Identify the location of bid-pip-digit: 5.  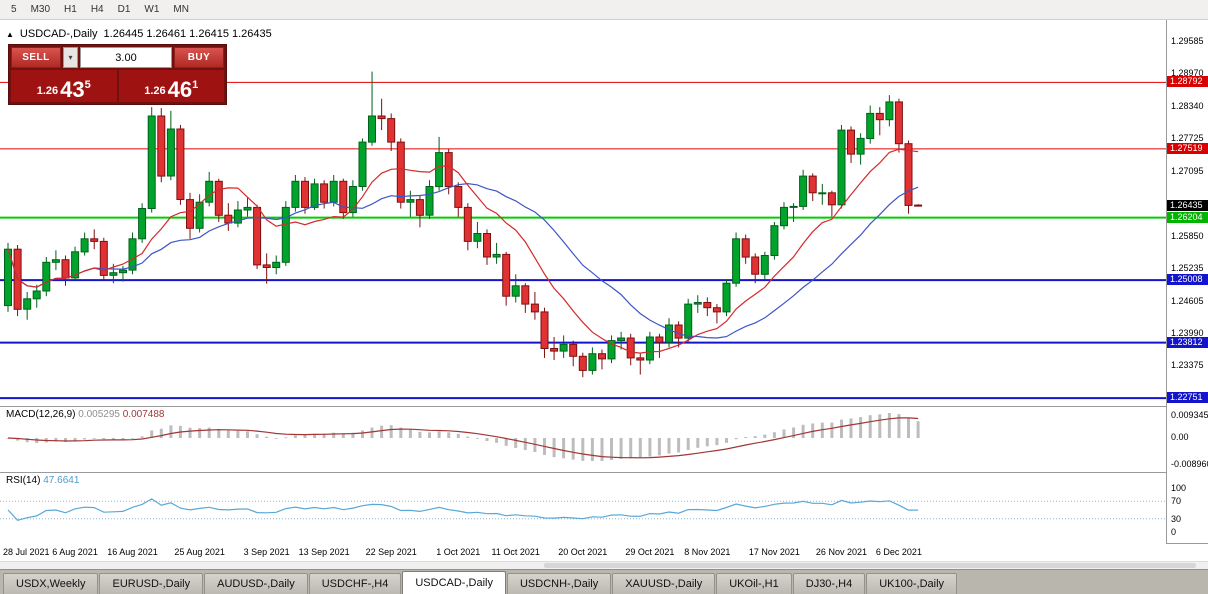
(87, 85).